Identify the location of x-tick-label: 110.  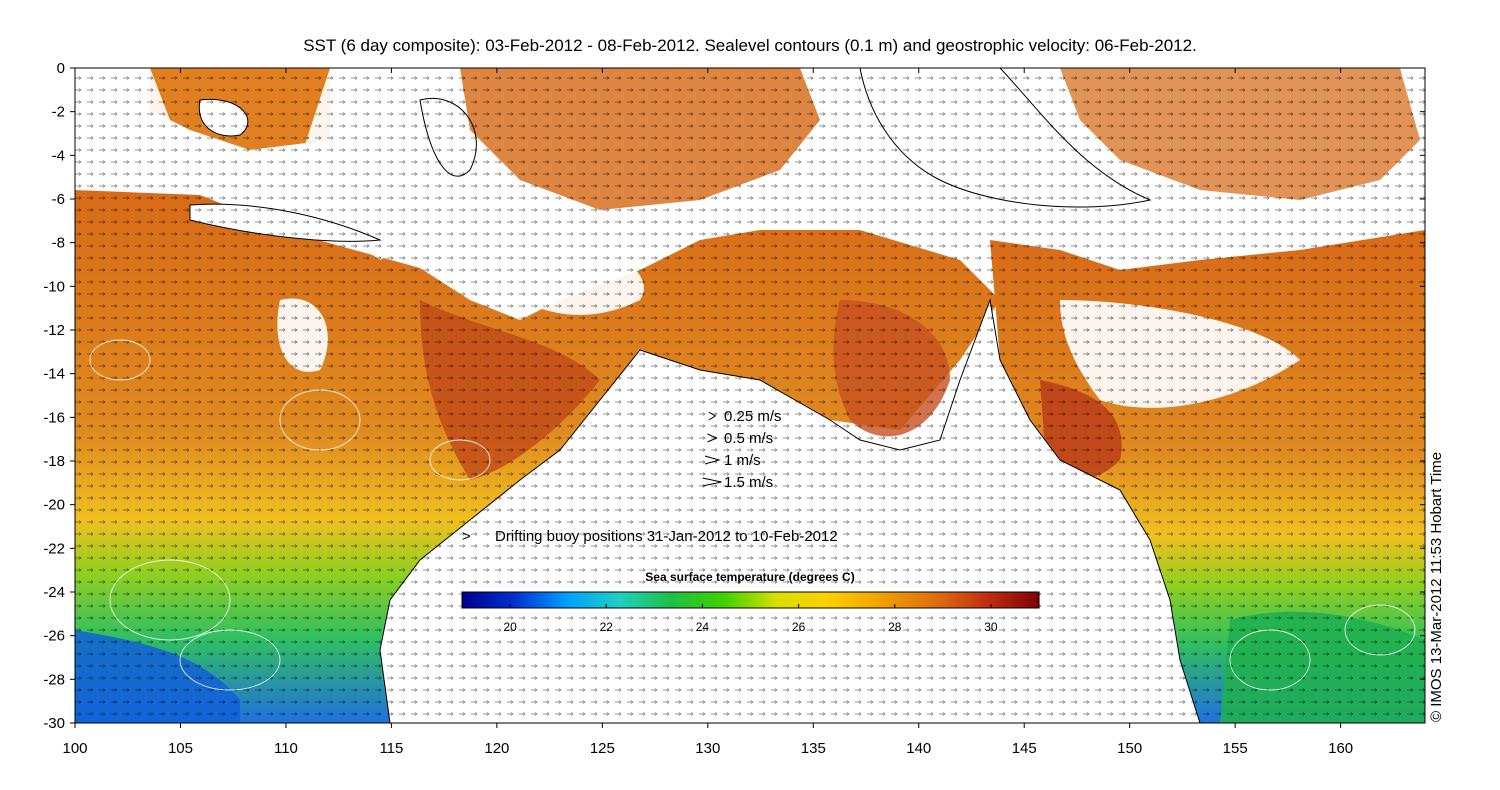
(286, 748).